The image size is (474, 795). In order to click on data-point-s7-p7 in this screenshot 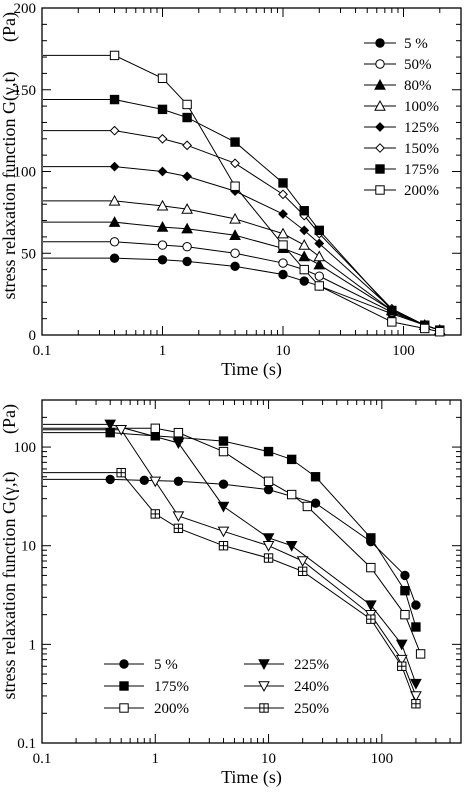, I will do `click(392, 322)`.